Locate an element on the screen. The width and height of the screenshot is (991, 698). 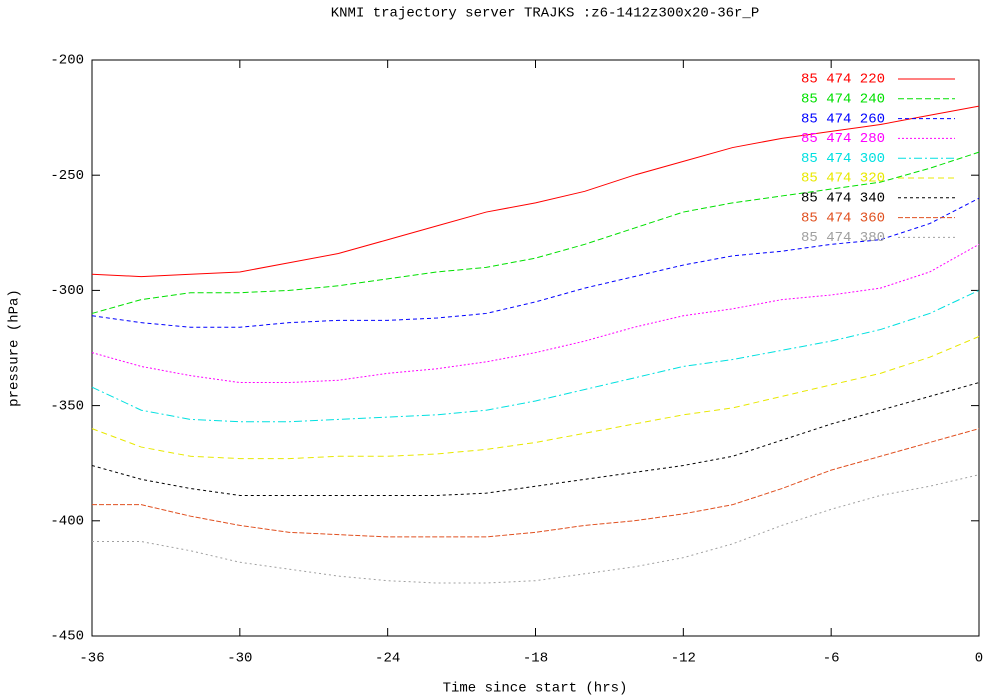
y-tick-label: -200 is located at coordinates (67, 61).